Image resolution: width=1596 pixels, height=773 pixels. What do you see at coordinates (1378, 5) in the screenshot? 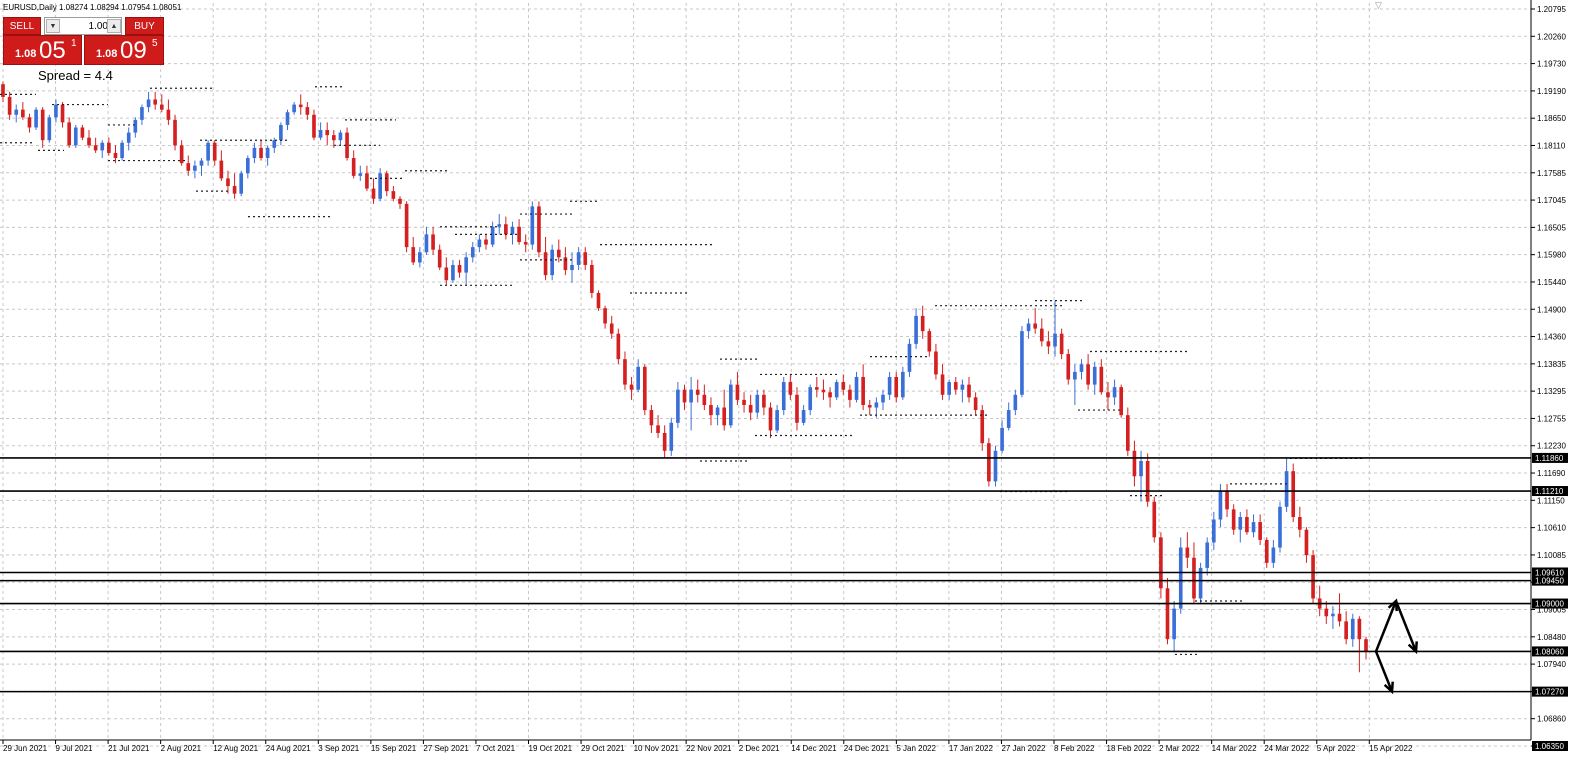
I see `chart-shift-marker-icon: ▽` at bounding box center [1378, 5].